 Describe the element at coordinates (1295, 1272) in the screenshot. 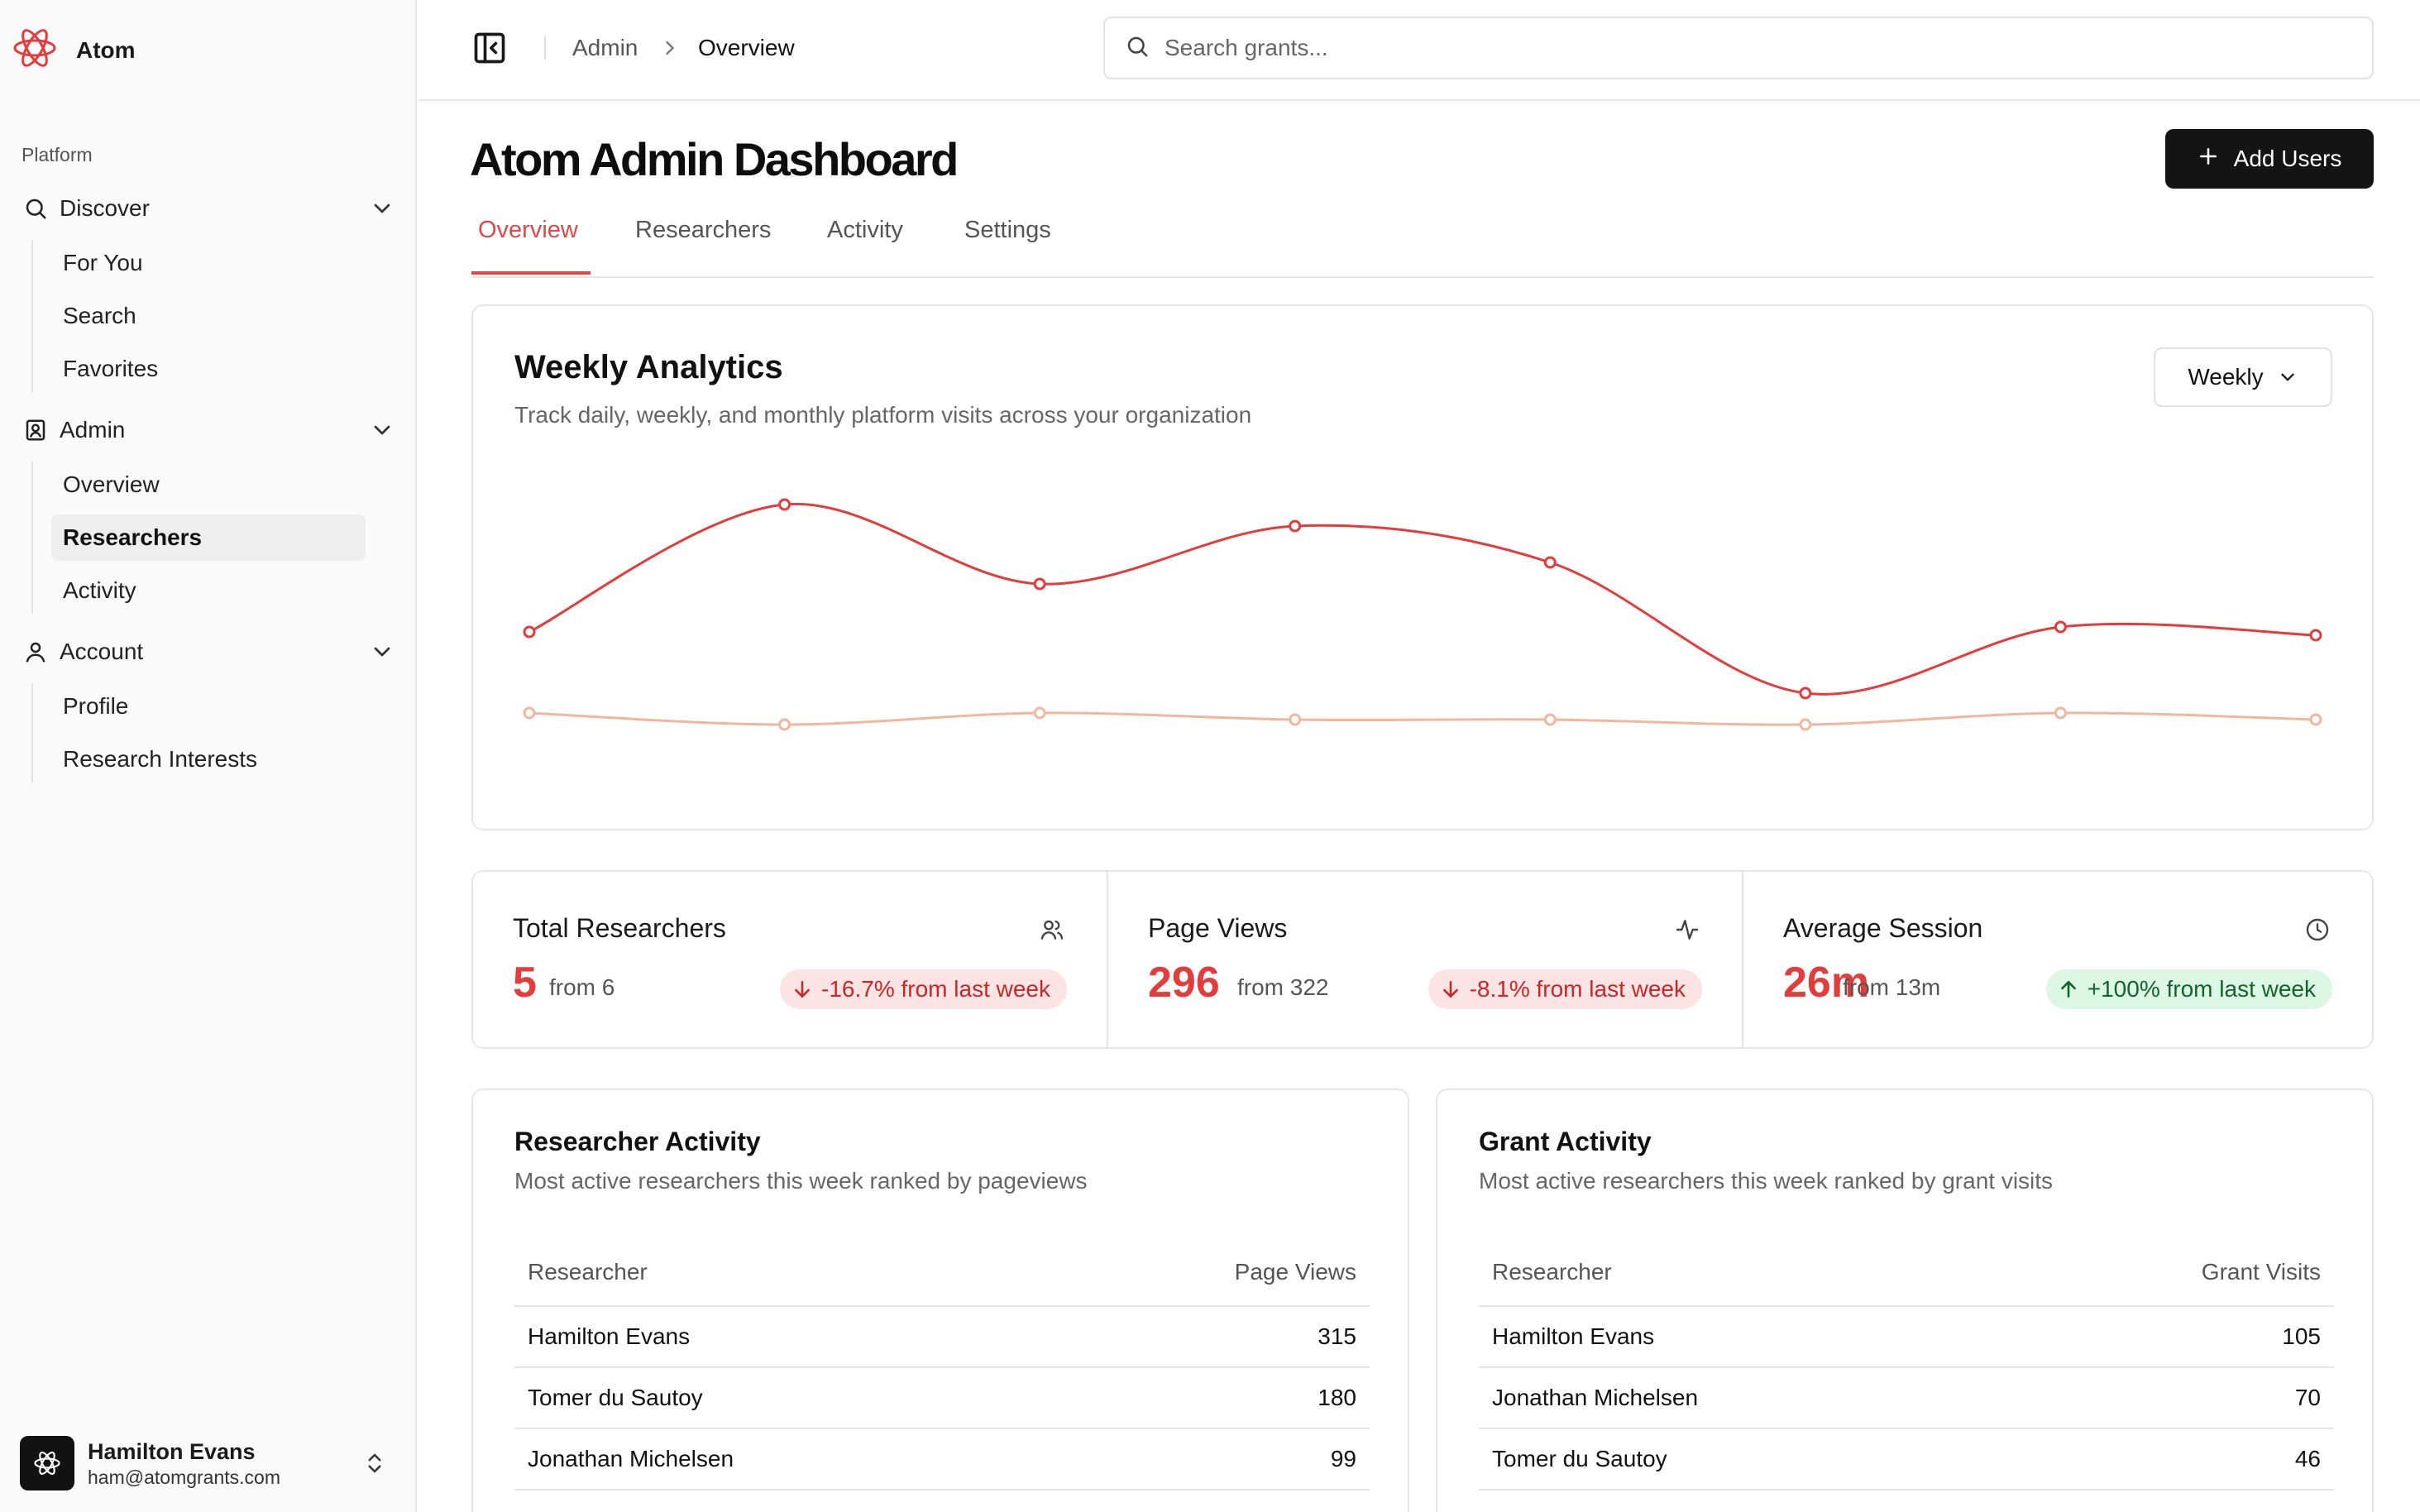

I see `column-header-page-views: Page Views` at that location.